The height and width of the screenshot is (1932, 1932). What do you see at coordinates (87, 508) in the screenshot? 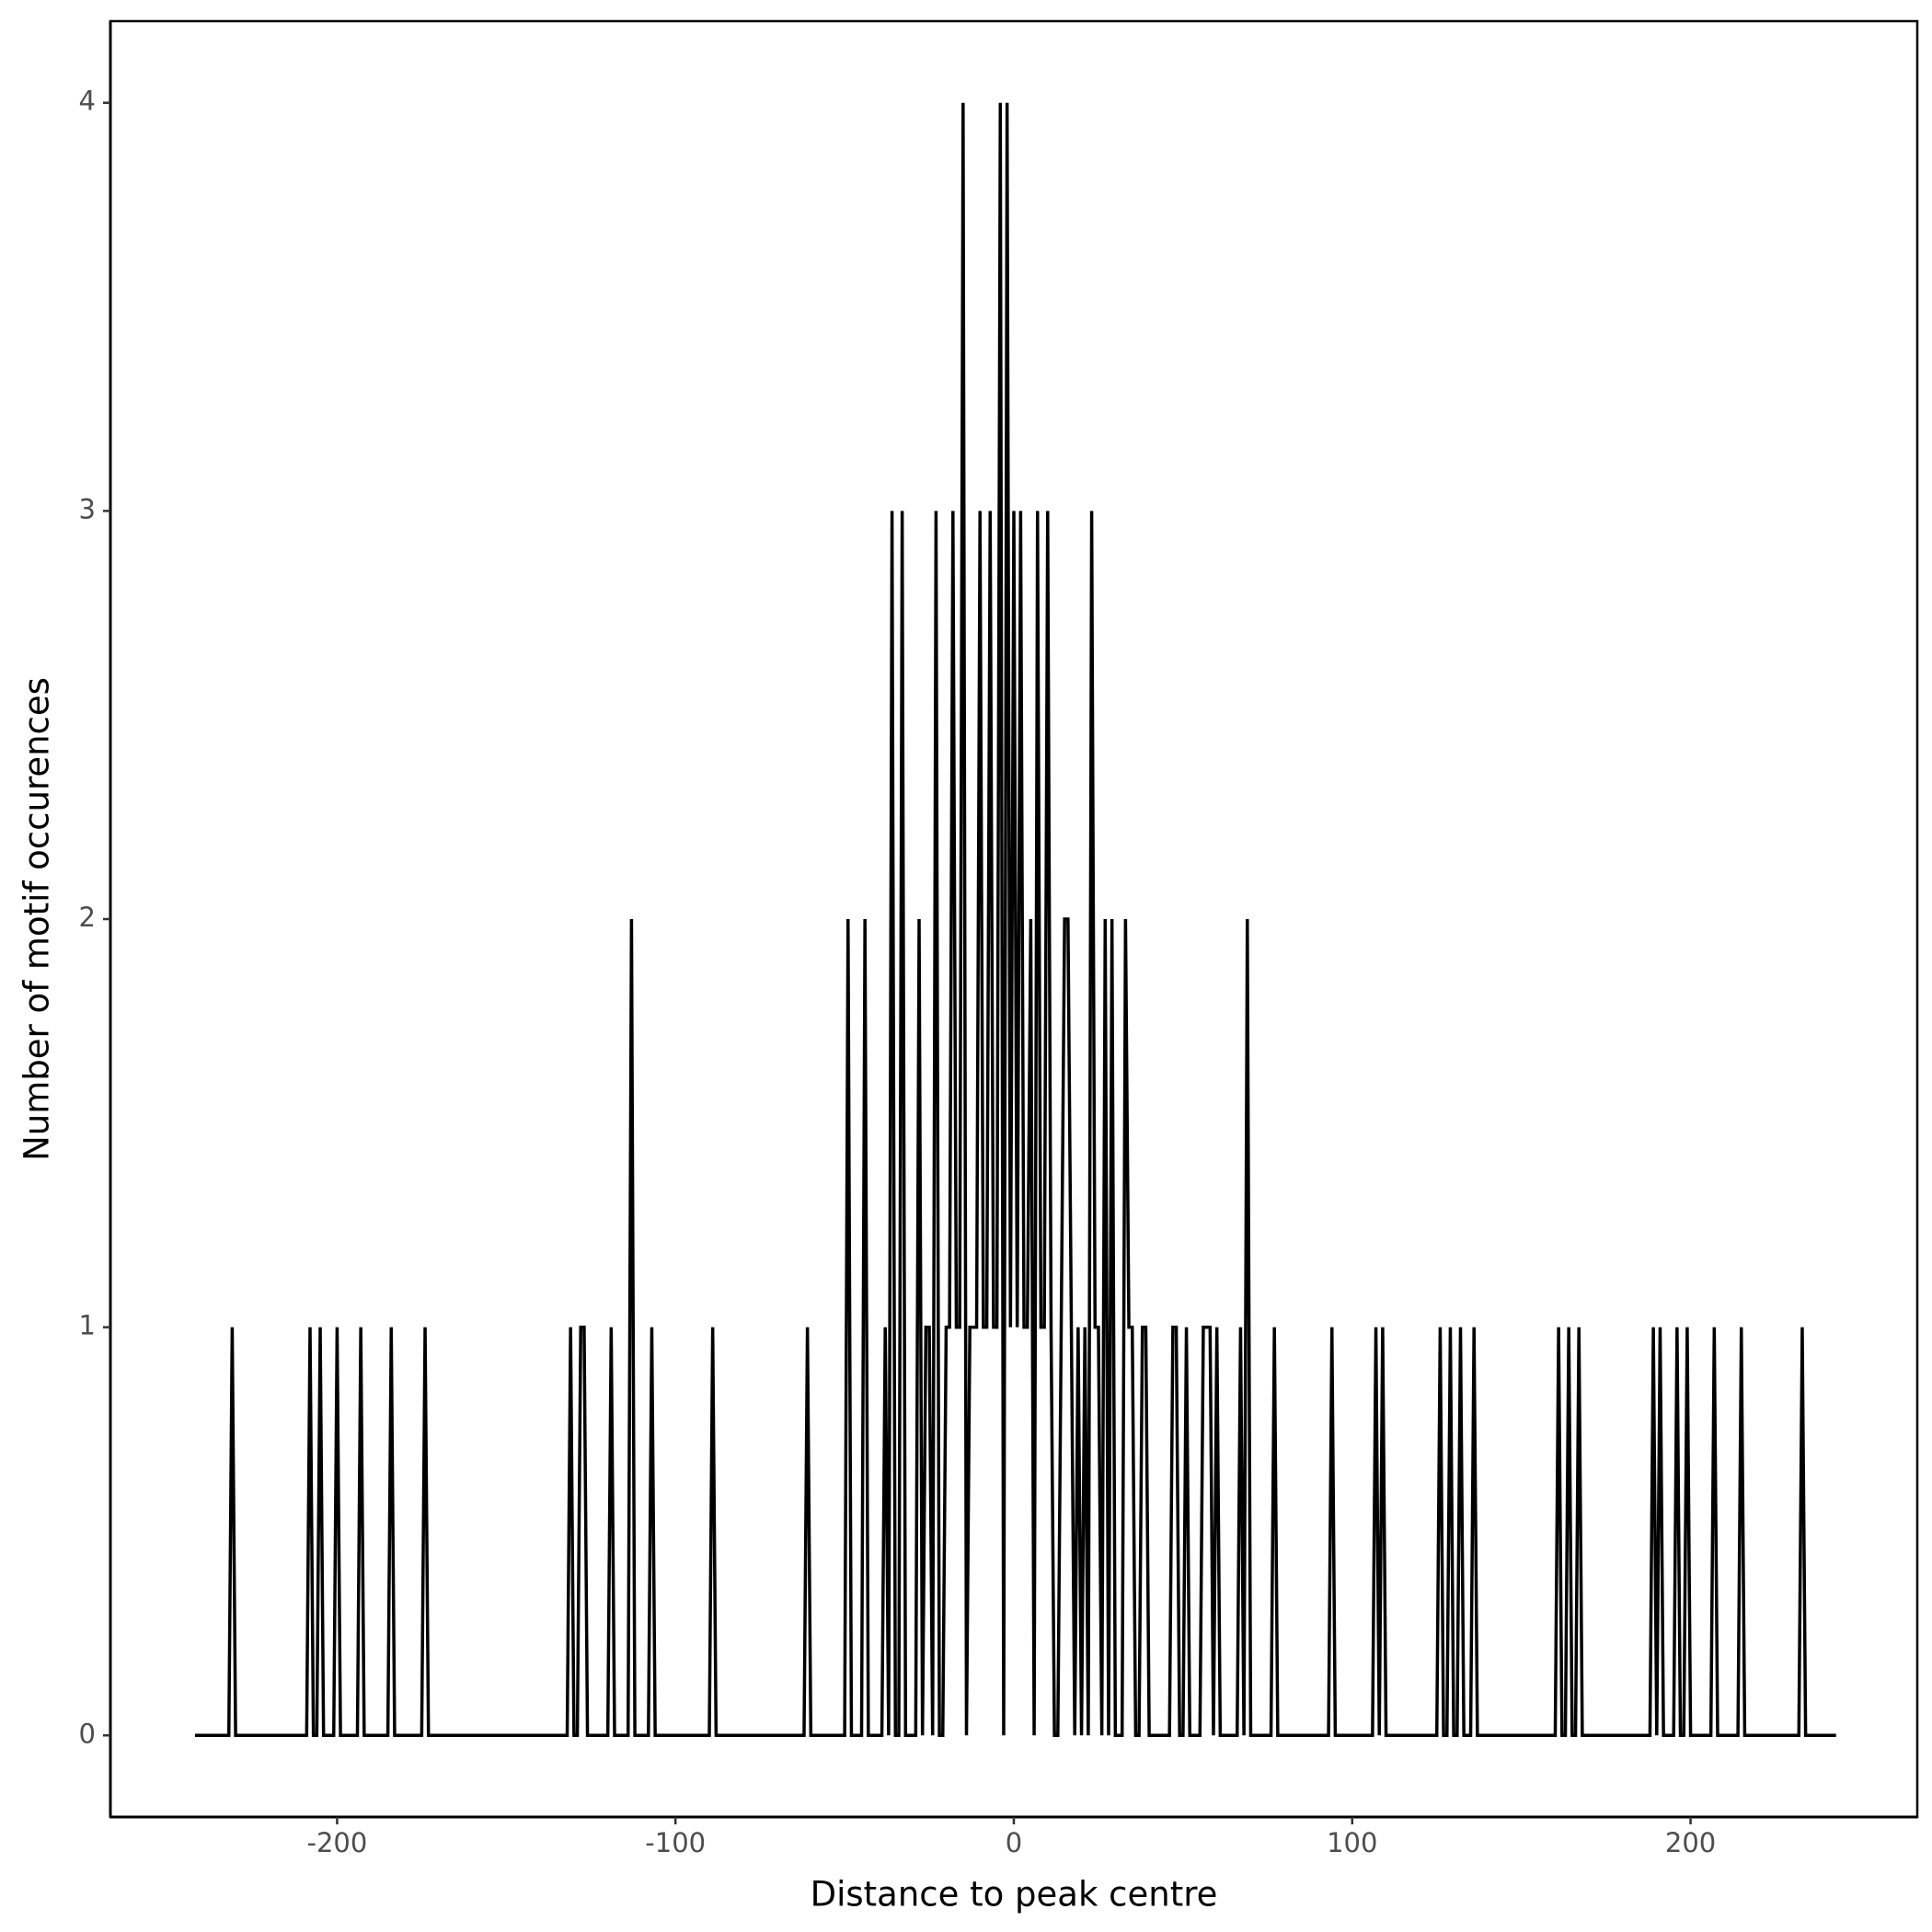
I see `y-tick-label: 3` at bounding box center [87, 508].